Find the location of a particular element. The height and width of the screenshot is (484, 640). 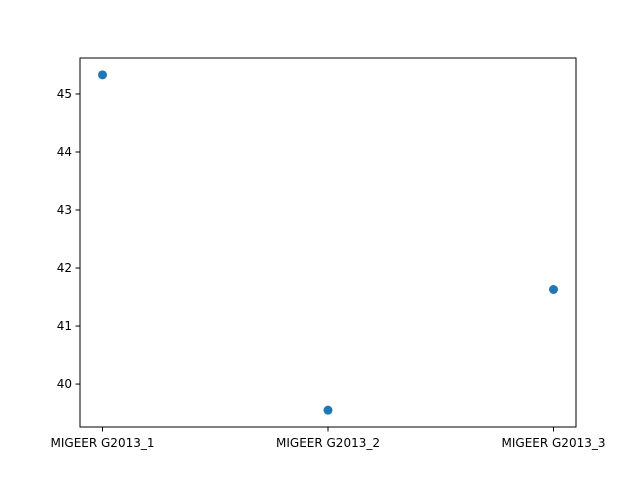

y-tick-label-6: 45 is located at coordinates (64, 94).